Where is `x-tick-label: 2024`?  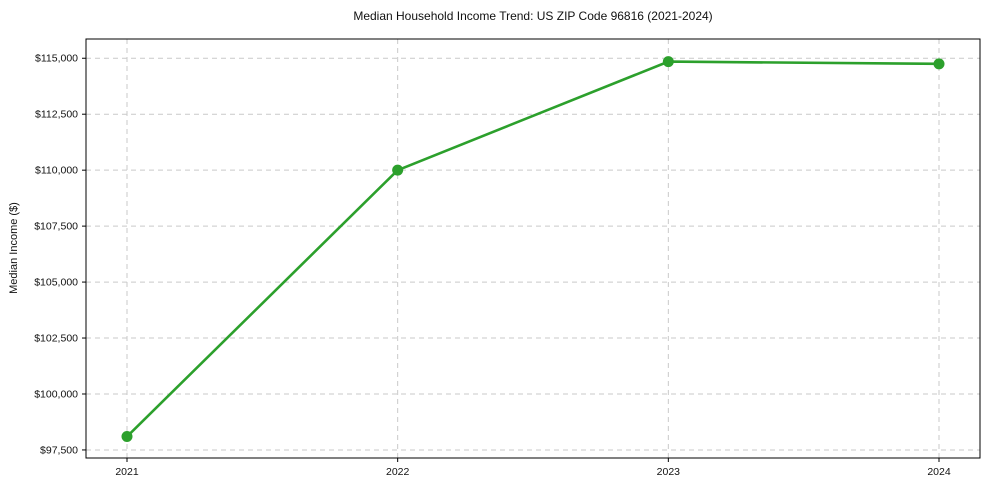 x-tick-label: 2024 is located at coordinates (939, 472).